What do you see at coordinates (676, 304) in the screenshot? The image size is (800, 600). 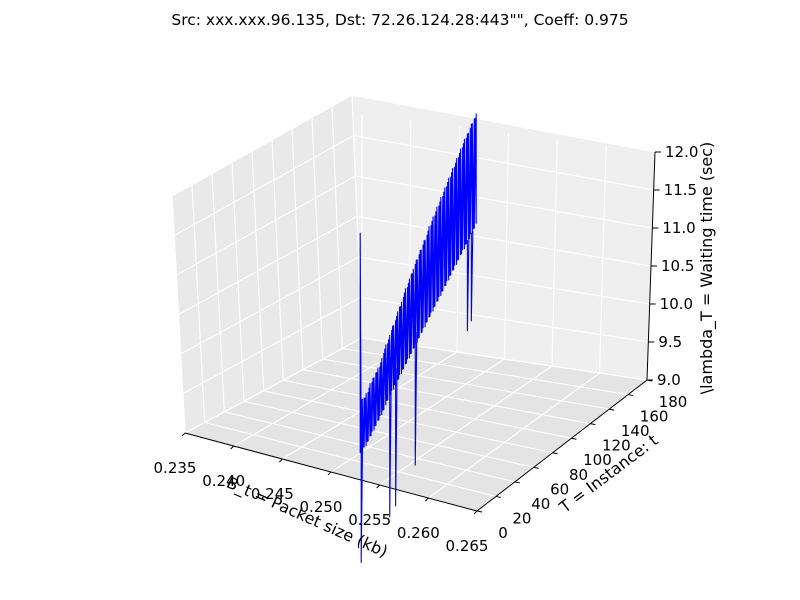 I see `z-tick-label: 10.0` at bounding box center [676, 304].